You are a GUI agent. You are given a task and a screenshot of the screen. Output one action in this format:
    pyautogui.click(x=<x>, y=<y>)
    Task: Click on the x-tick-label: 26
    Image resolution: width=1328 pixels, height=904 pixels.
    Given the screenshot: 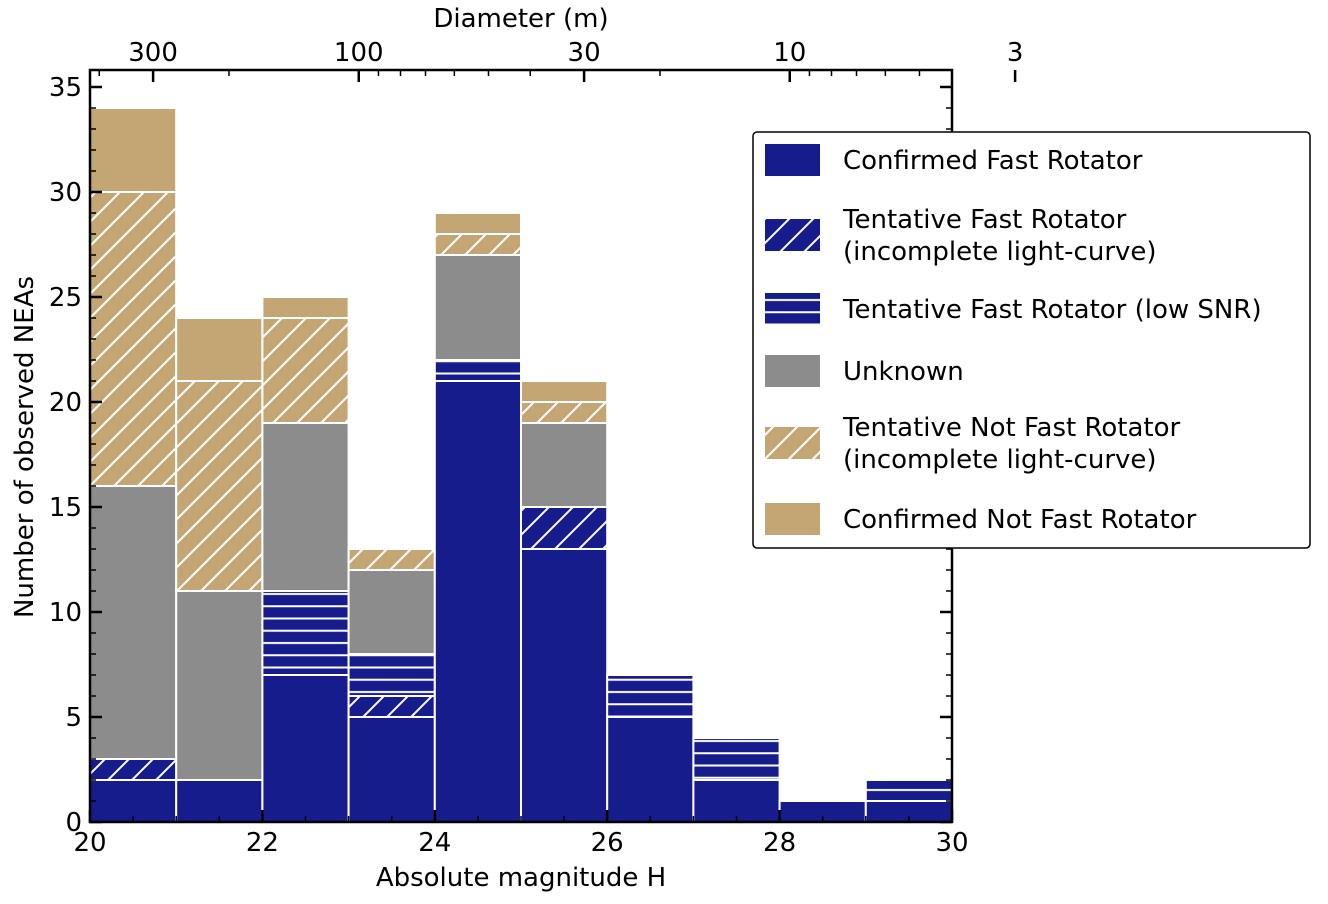 What is the action you would take?
    pyautogui.click(x=607, y=843)
    